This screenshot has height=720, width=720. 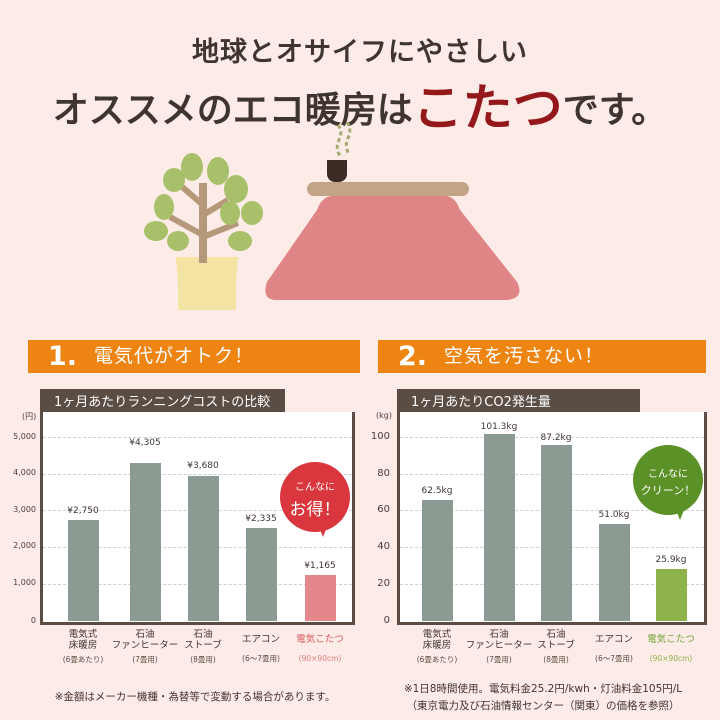 I want to click on section-header-1: 1. 電気代がオトク！, so click(x=194, y=356).